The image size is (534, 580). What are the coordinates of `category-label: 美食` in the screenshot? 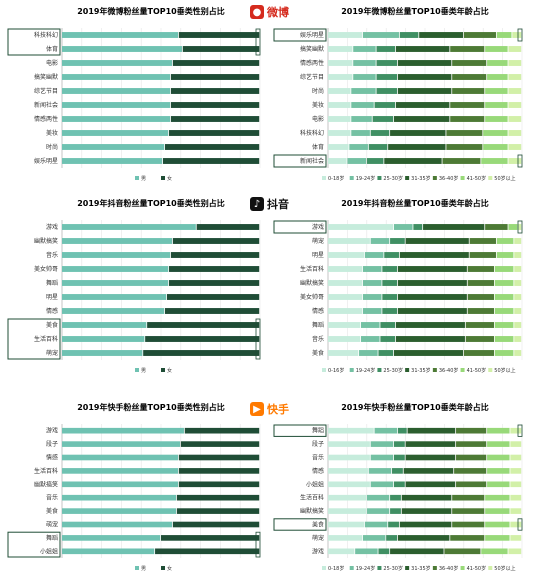 It's located at (318, 525).